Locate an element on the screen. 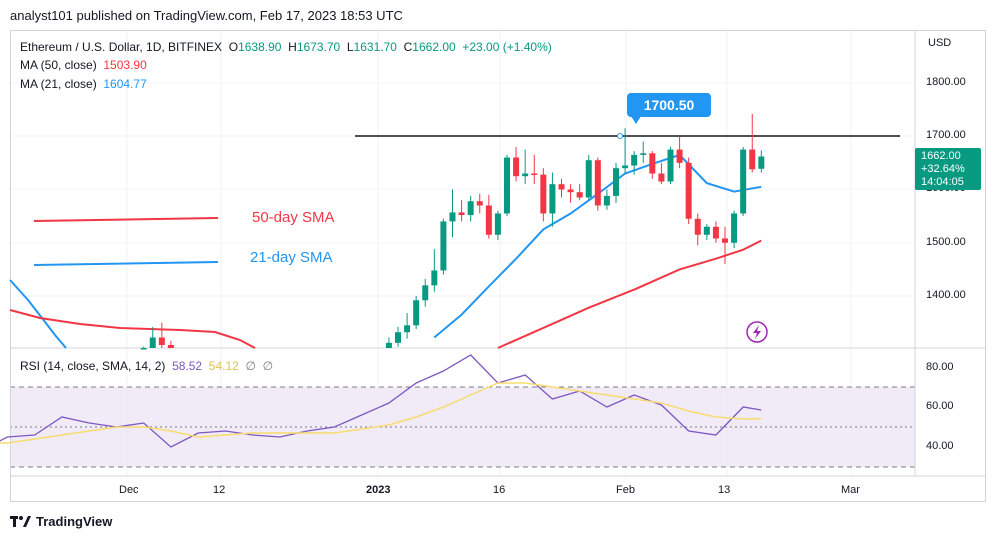 The width and height of the screenshot is (995, 542). badge-change: +32.64% is located at coordinates (943, 169).